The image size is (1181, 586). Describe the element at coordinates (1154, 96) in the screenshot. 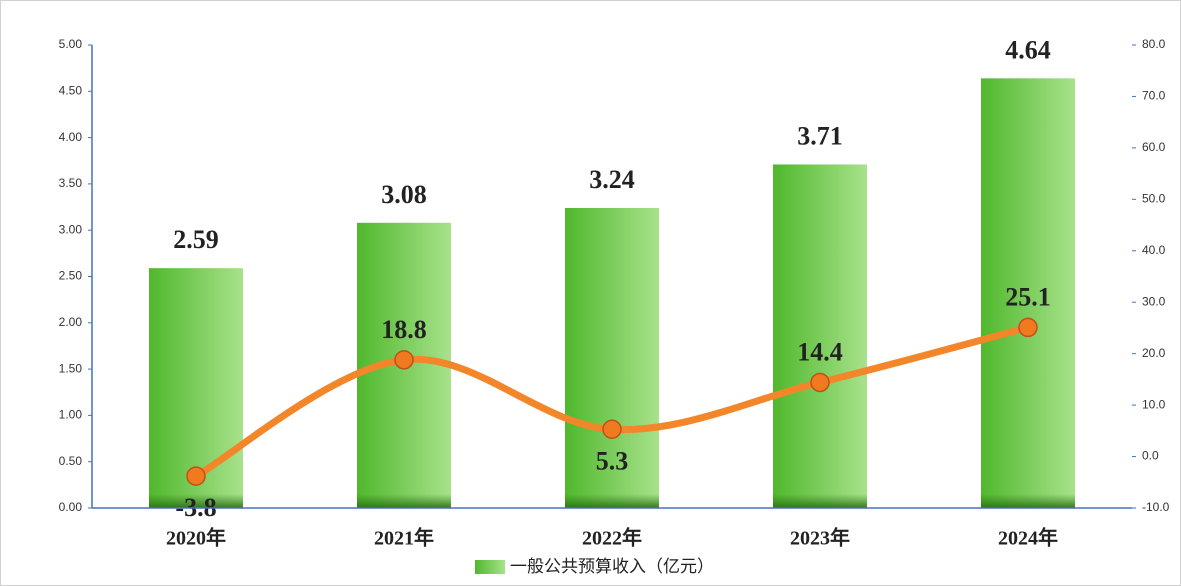

I see `y2-tick-label: 70.0` at that location.